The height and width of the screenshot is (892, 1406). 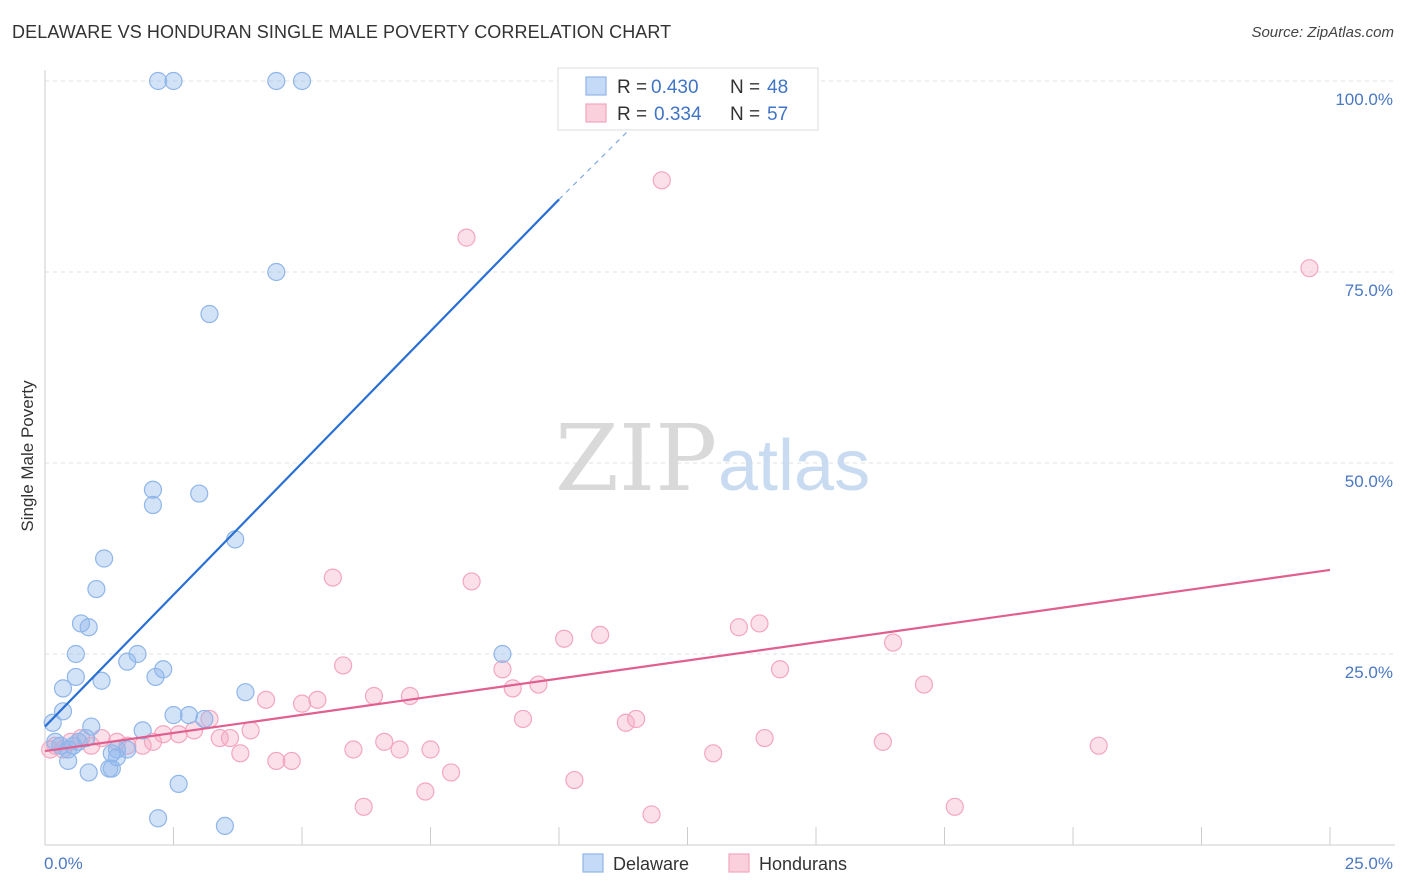 What do you see at coordinates (1369, 863) in the screenshot?
I see `x-tick-label-1: 25.0%` at bounding box center [1369, 863].